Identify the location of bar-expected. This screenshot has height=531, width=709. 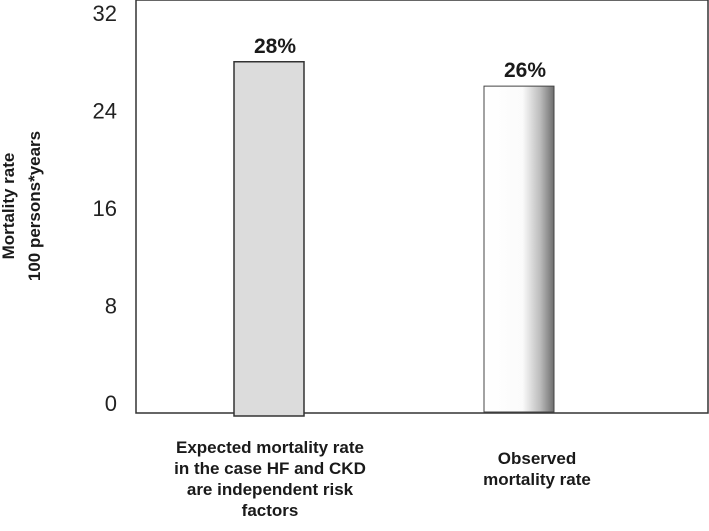
(269, 239).